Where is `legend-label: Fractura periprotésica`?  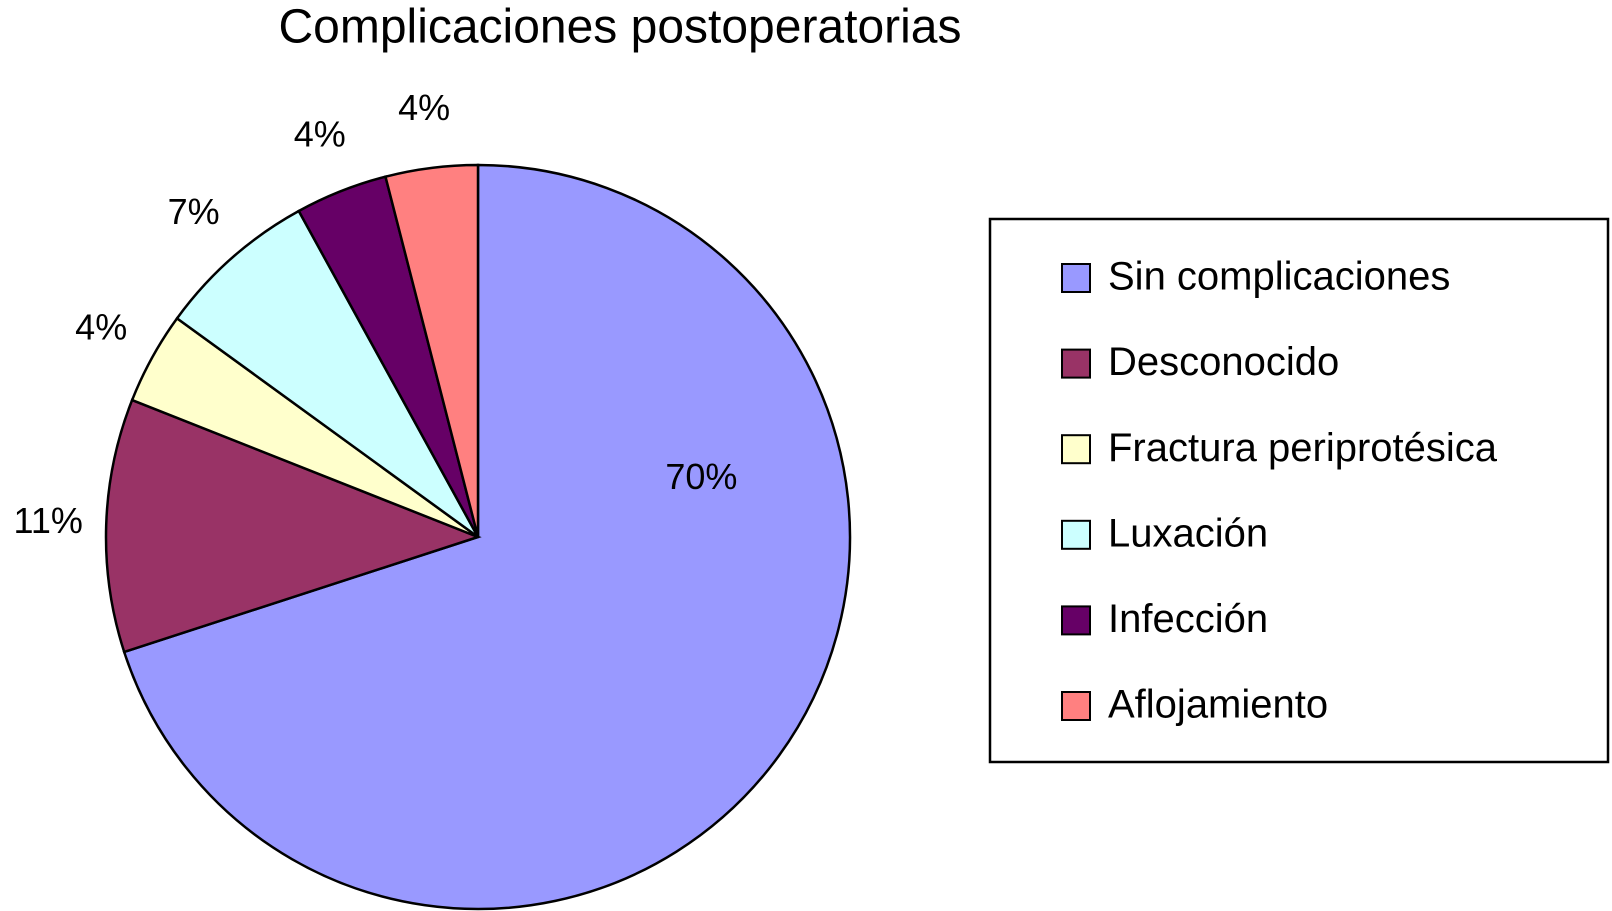
legend-label: Fractura periprotésica is located at coordinates (1303, 448).